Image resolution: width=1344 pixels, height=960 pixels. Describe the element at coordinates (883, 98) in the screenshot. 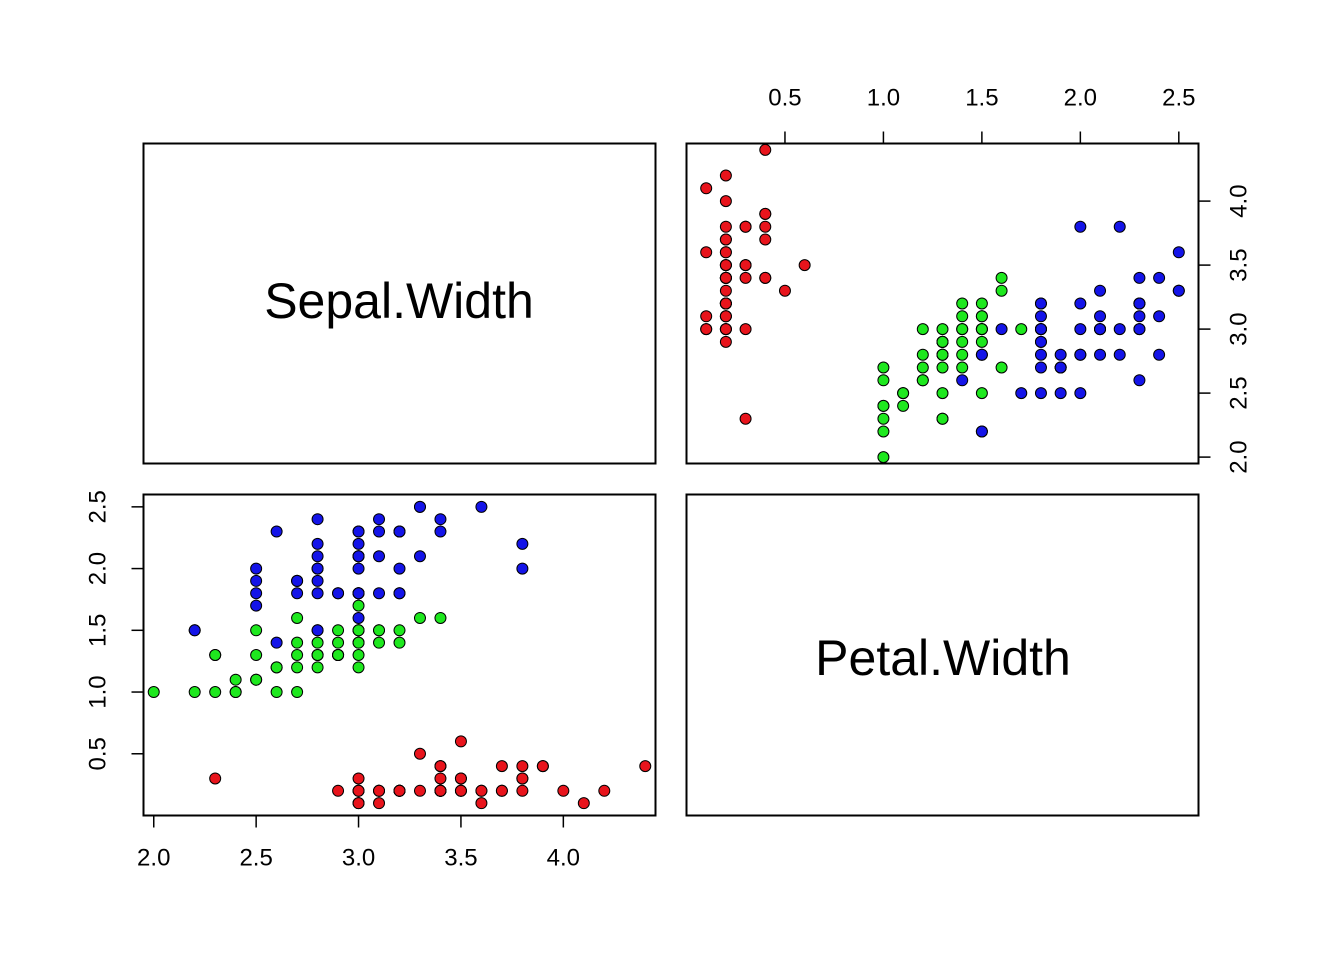

I see `top-axis-tick-label: 1.0` at that location.